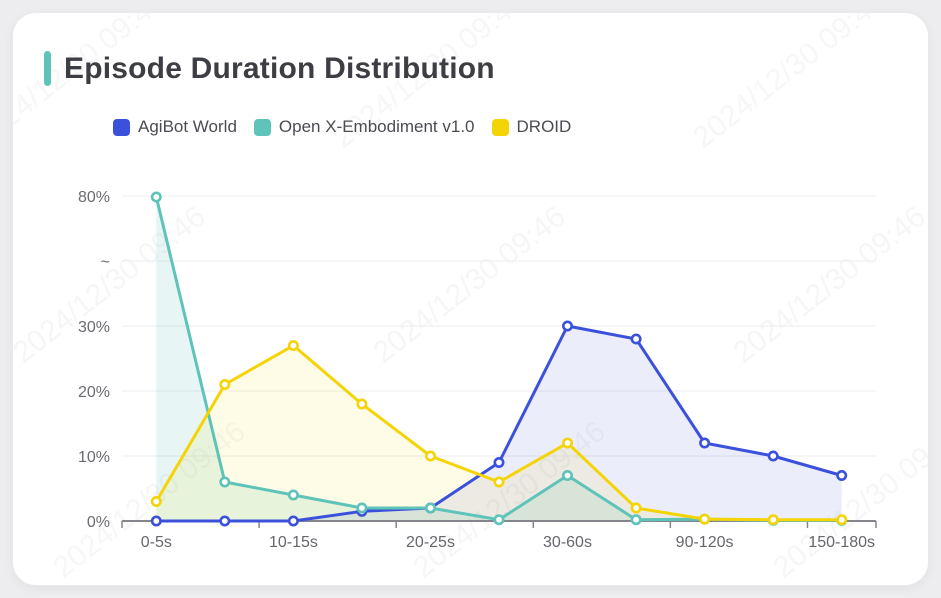  What do you see at coordinates (98, 522) in the screenshot?
I see `y-tick-label: 0%` at bounding box center [98, 522].